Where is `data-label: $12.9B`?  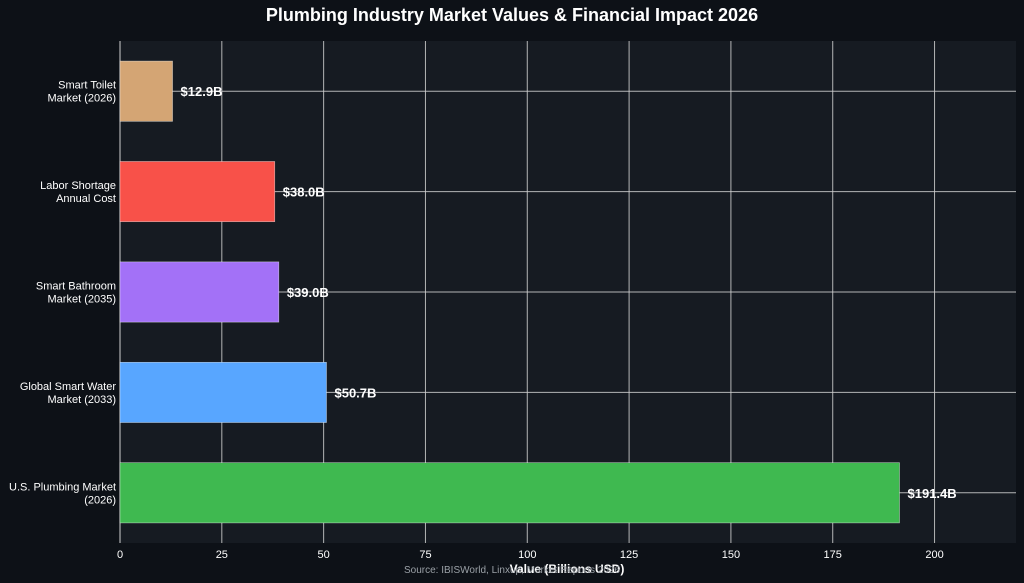 data-label: $12.9B is located at coordinates (202, 91).